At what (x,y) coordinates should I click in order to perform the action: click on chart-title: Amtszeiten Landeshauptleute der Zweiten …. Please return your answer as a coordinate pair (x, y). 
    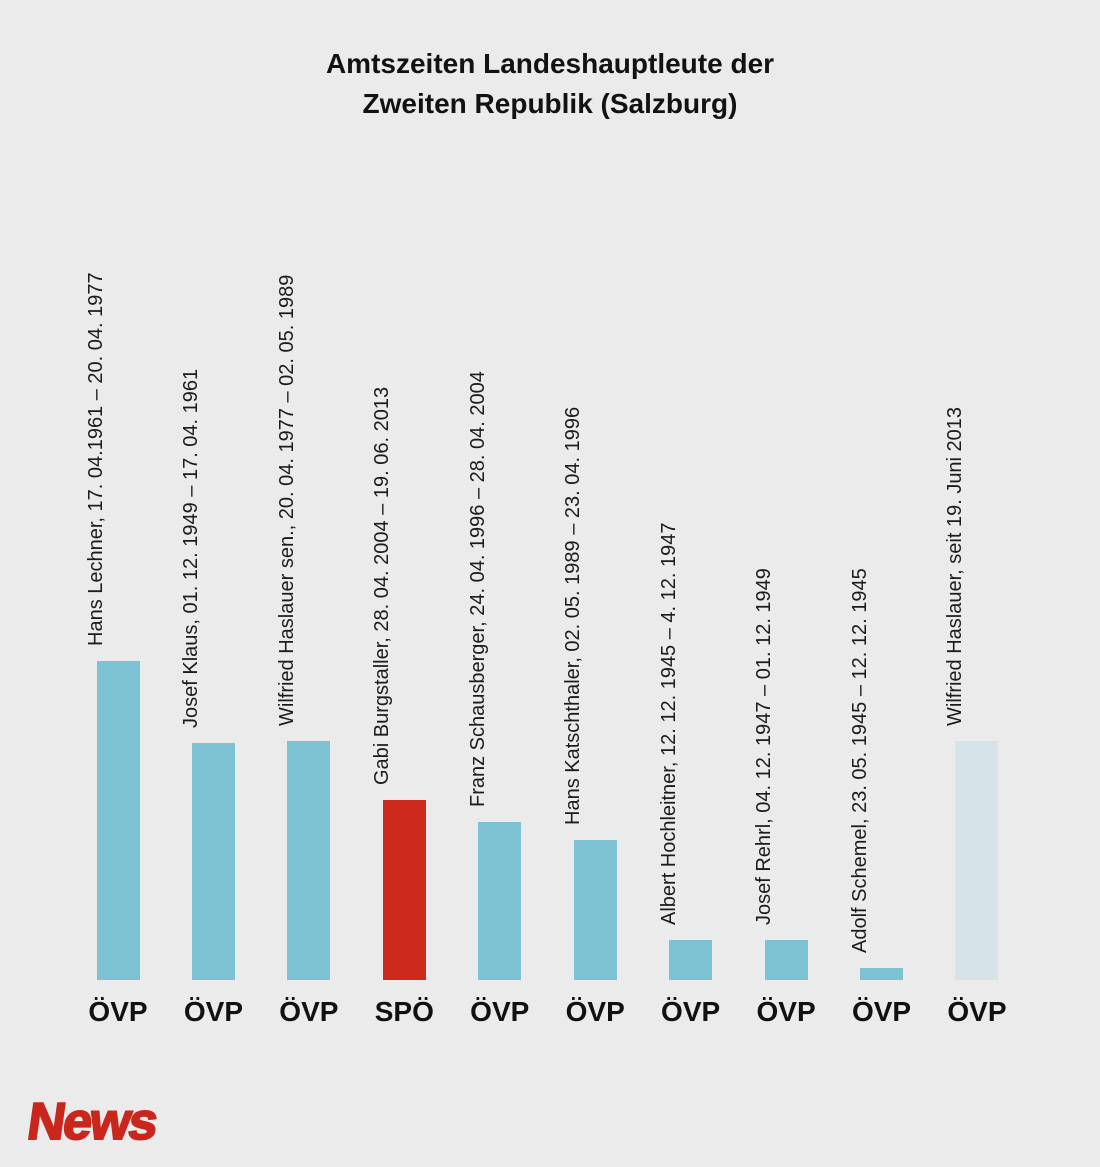
    Looking at the image, I should click on (550, 84).